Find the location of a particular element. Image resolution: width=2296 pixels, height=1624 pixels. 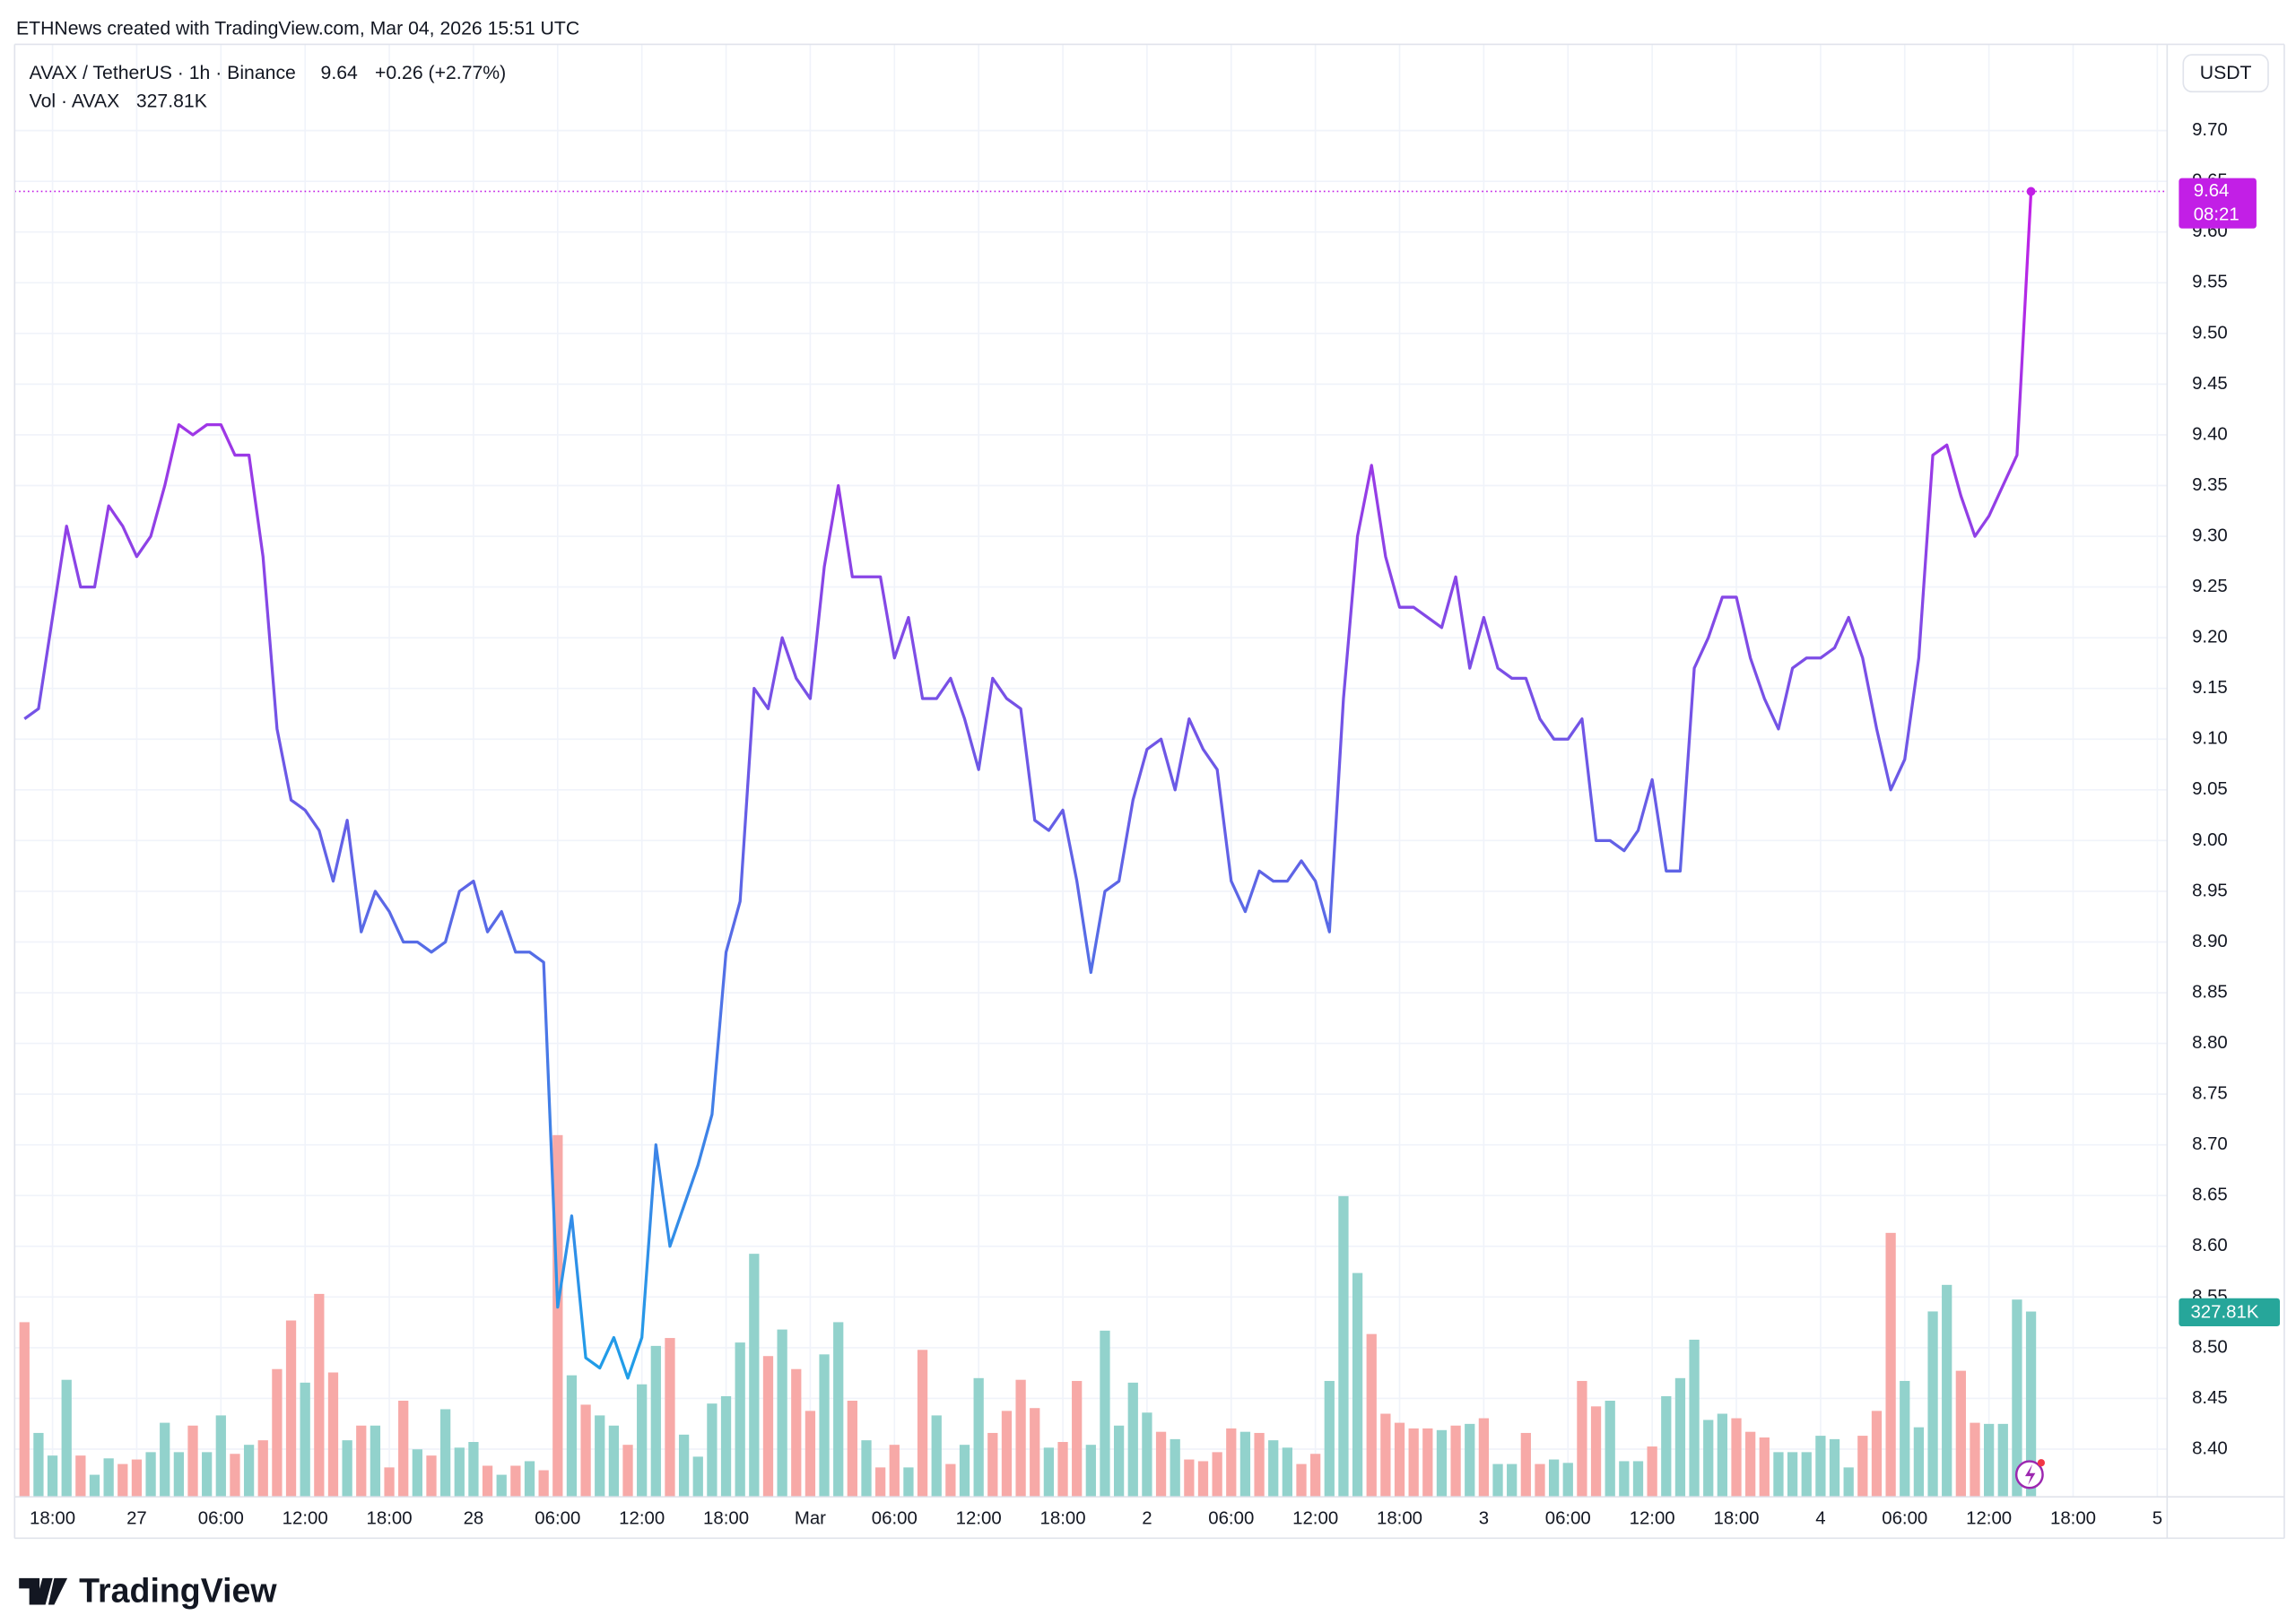

y-tick-label: 9.25 is located at coordinates (2210, 586).